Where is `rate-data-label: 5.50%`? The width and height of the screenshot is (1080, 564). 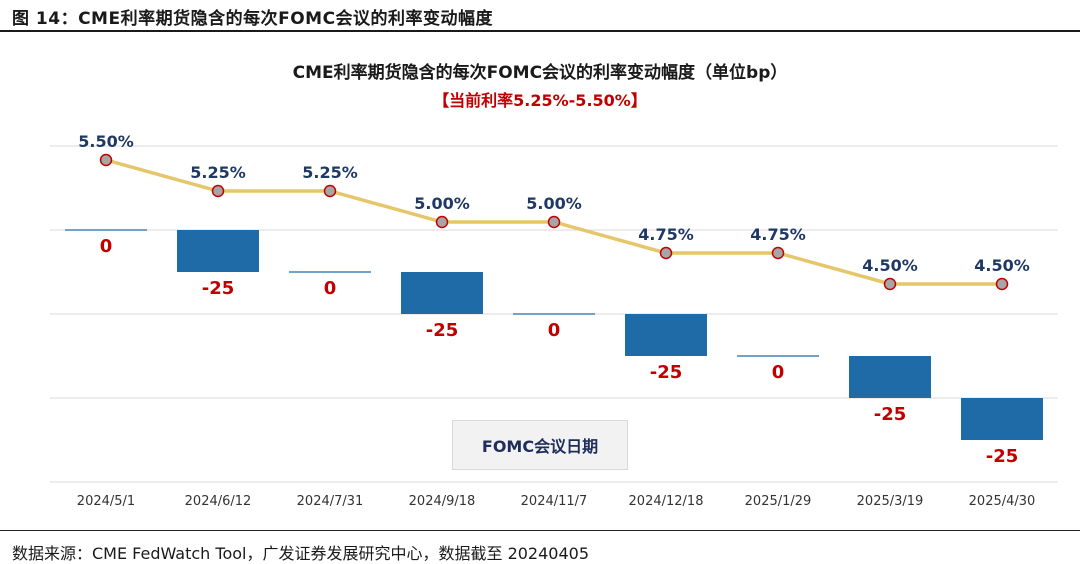 rate-data-label: 5.50% is located at coordinates (106, 141).